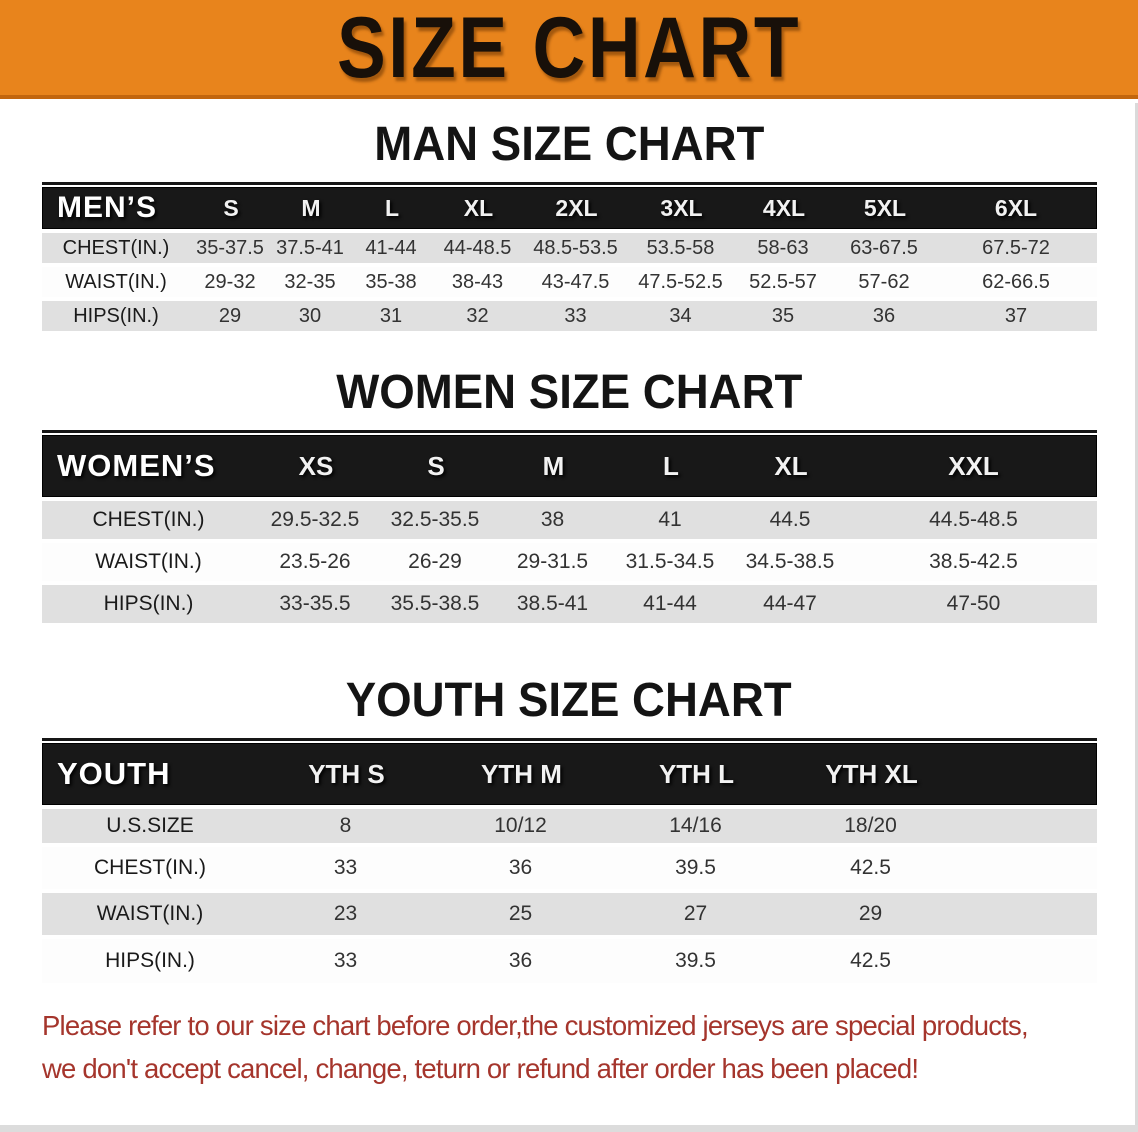  Describe the element at coordinates (1136, 614) in the screenshot. I see `right-edge-shading` at that location.